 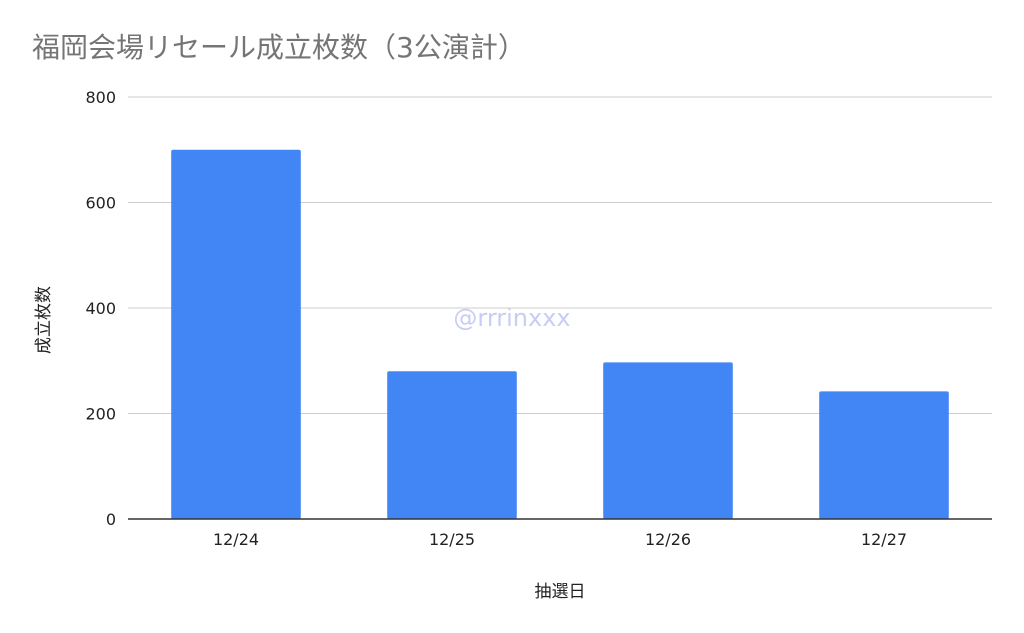 What do you see at coordinates (111, 519) in the screenshot?
I see `y-tick-label: 0` at bounding box center [111, 519].